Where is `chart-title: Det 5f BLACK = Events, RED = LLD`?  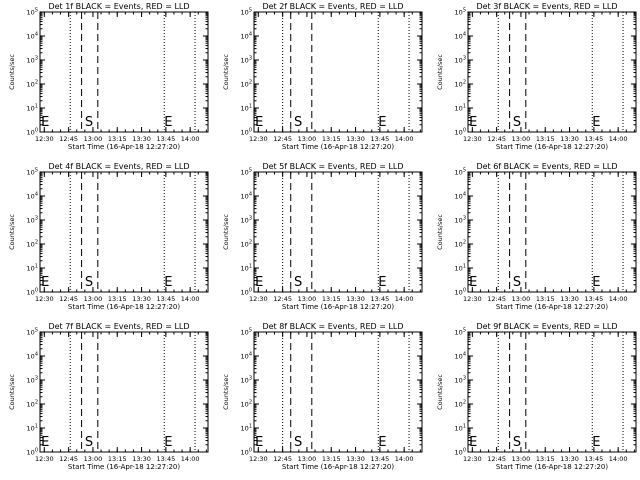
chart-title: Det 5f BLACK = Events, RED = LLD is located at coordinates (332, 166).